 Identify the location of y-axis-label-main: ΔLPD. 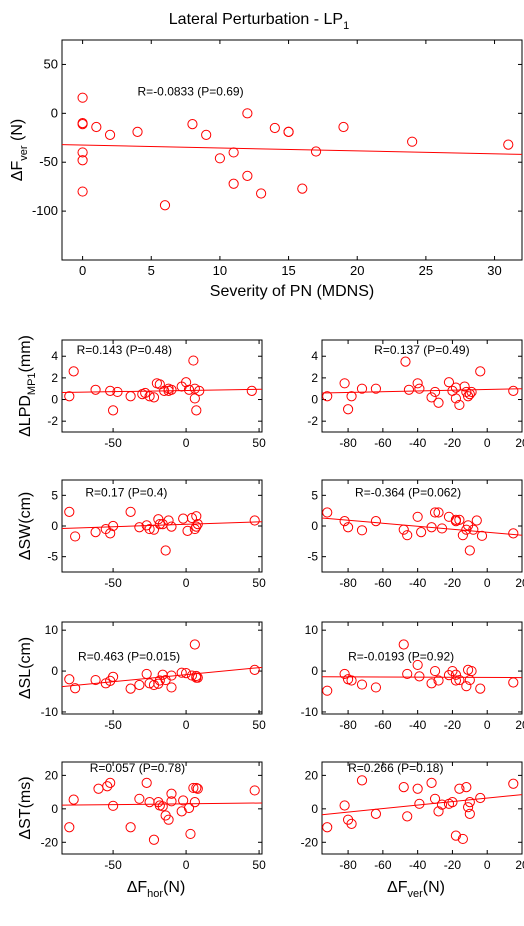
(25, 416).